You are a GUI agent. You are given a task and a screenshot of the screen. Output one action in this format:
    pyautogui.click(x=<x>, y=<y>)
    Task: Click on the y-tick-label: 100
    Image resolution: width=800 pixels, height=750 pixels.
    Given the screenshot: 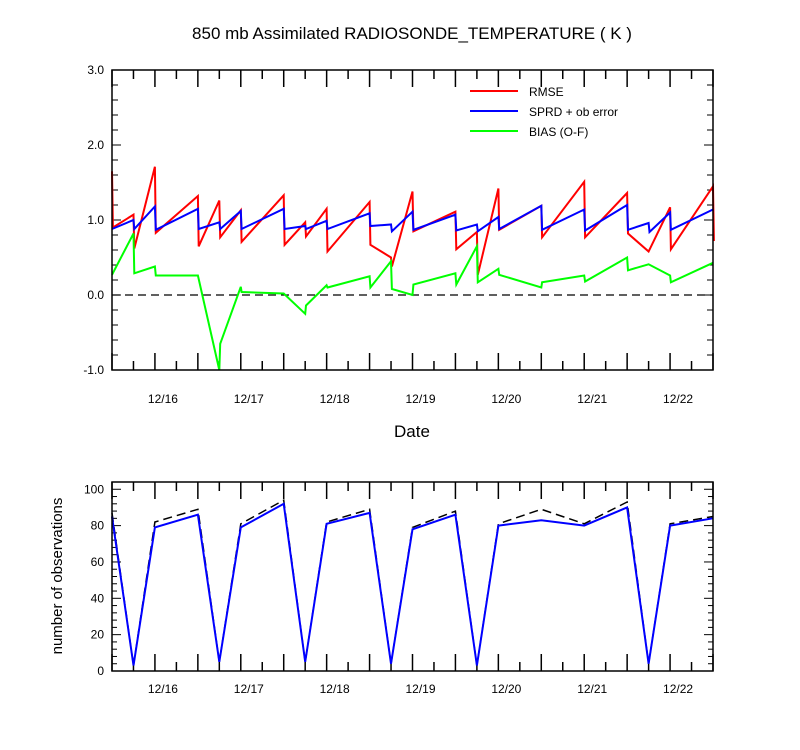 What is the action you would take?
    pyautogui.click(x=94, y=489)
    